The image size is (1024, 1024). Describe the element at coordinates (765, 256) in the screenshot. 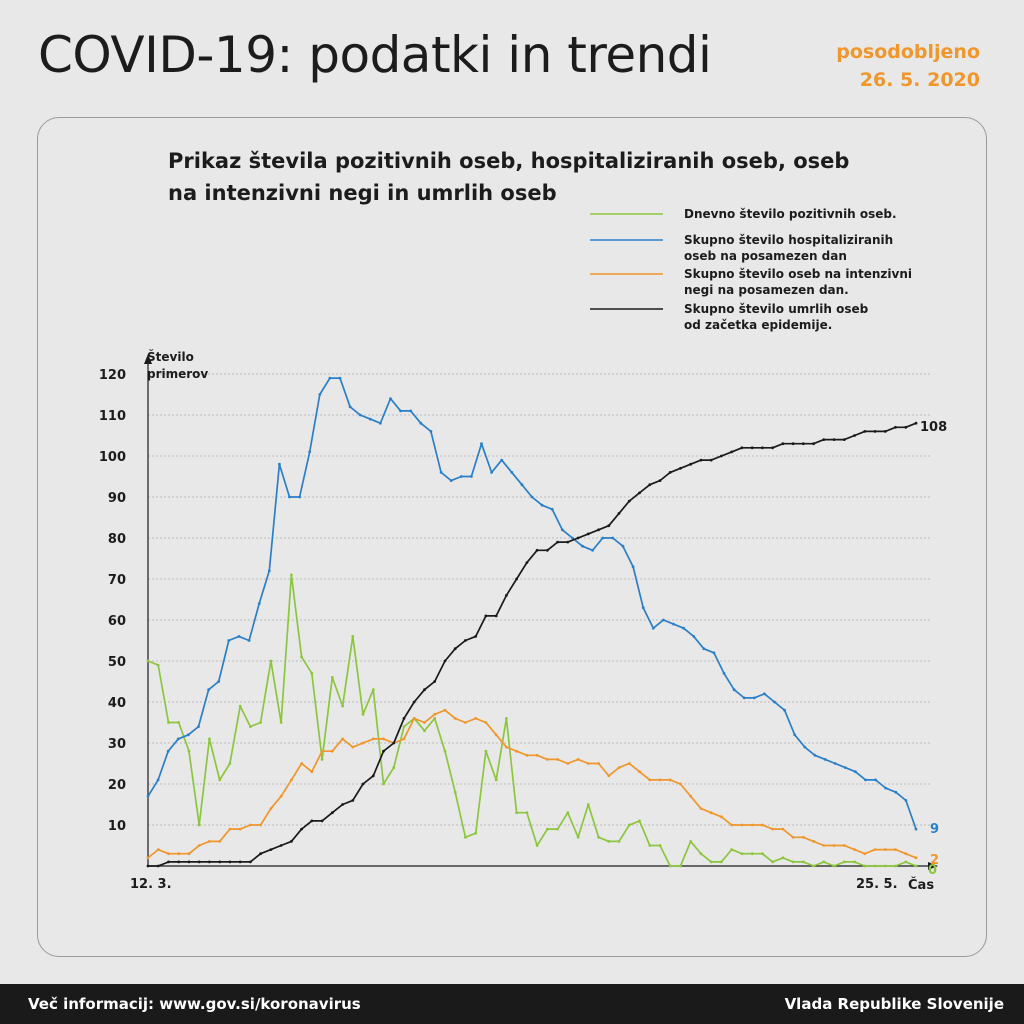

I see `legend-label-hospitalized-cont: oseb na posamezen dan` at that location.